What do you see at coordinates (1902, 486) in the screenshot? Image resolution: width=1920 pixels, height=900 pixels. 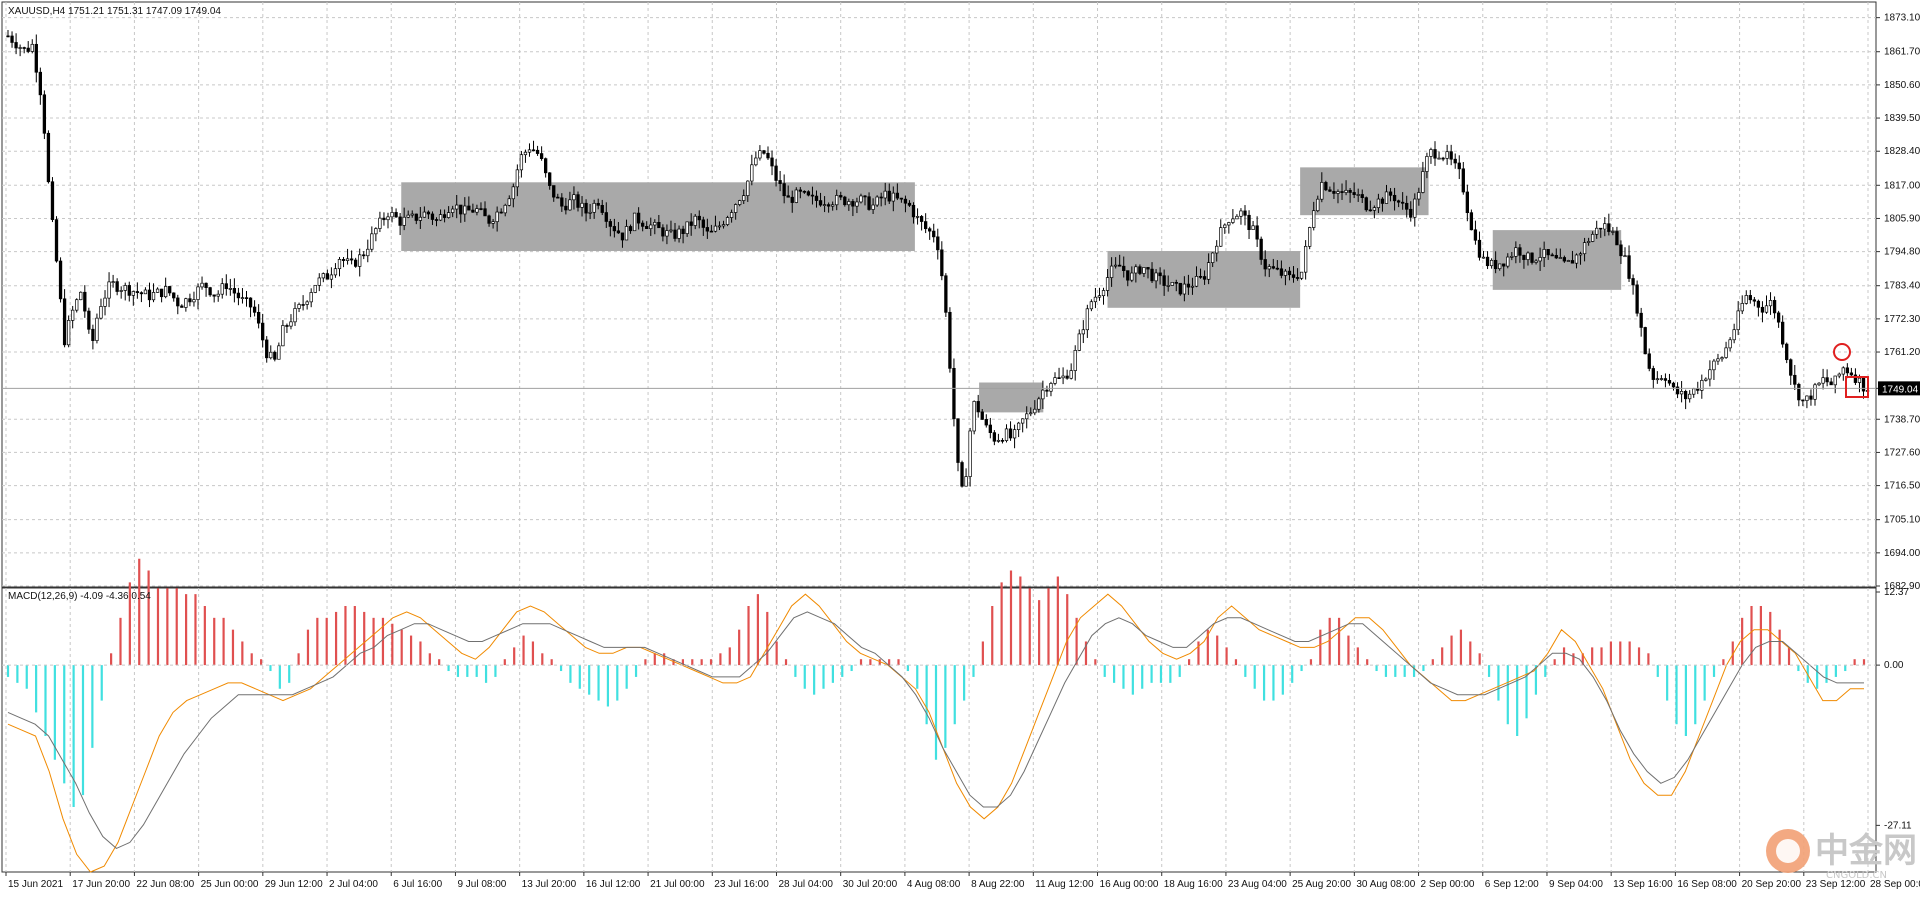 I see `price-tick-label: 1716.50` at bounding box center [1902, 486].